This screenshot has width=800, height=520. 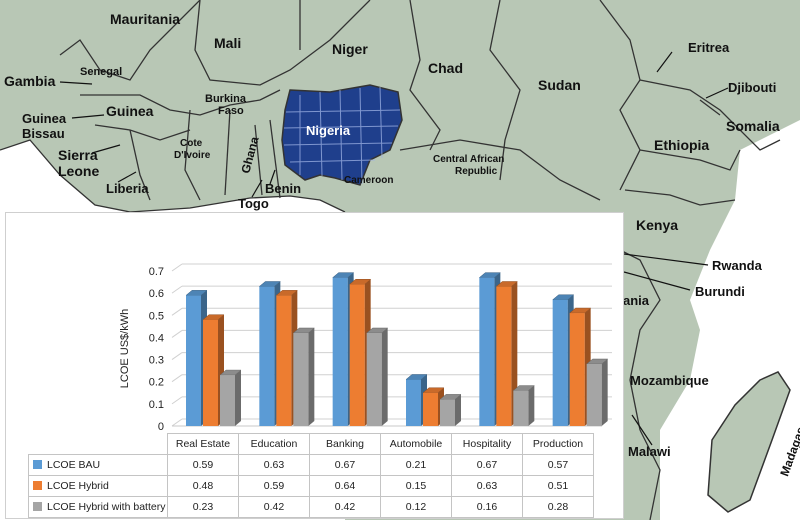 I want to click on y-axis-label: LCOE US$/kWh, so click(x=125, y=348).